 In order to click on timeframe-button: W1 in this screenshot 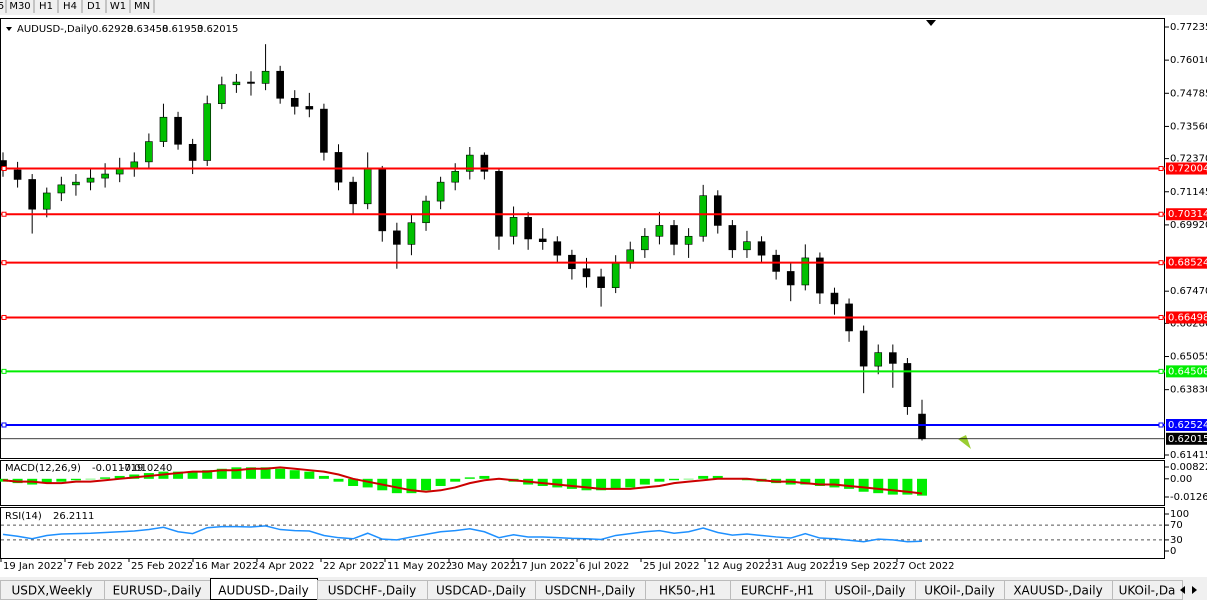, I will do `click(118, 6)`.